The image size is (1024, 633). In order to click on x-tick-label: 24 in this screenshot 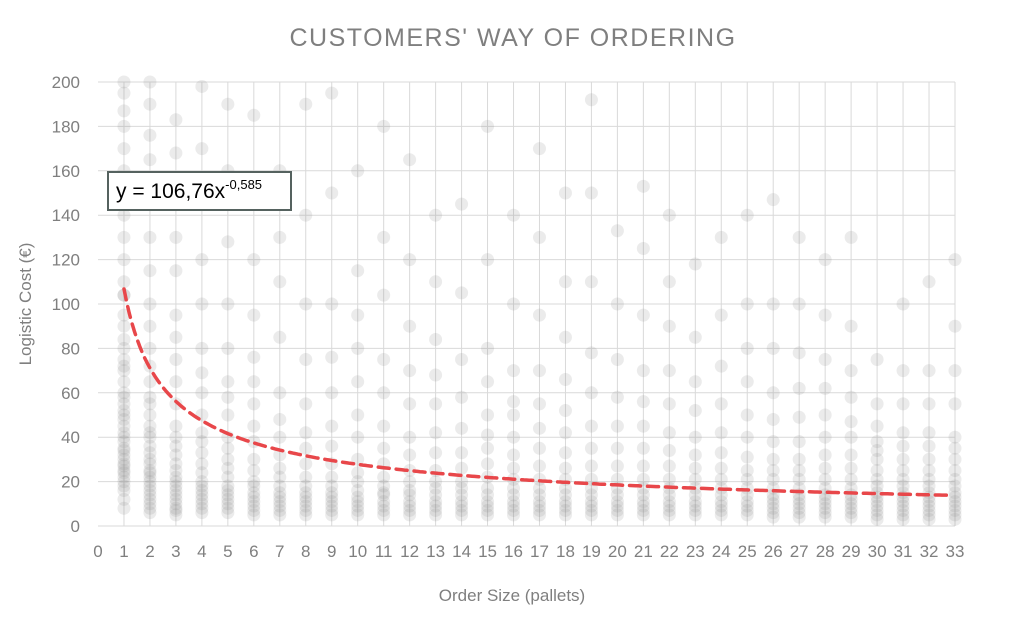, I will do `click(721, 551)`.